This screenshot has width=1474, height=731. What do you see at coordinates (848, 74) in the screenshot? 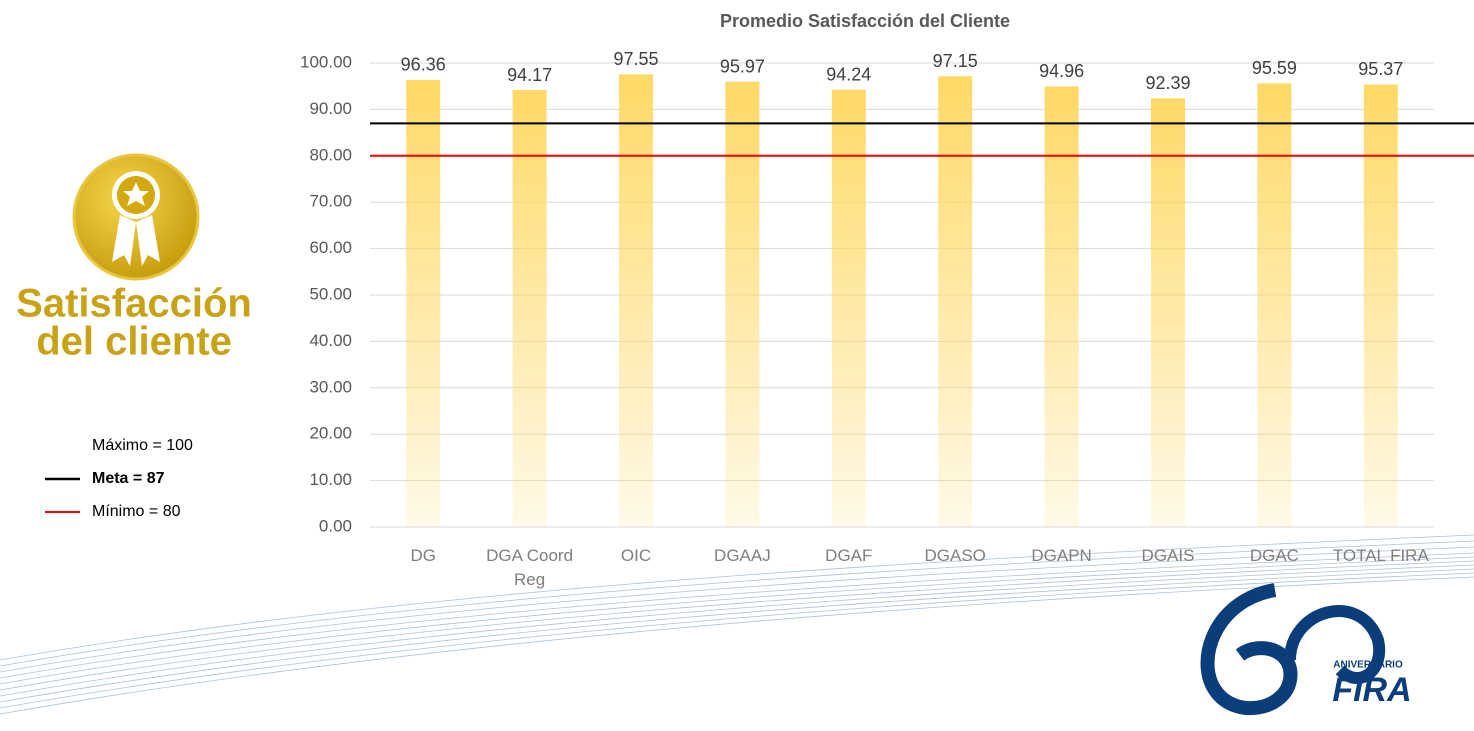
I see `value-label: 94.24` at bounding box center [848, 74].